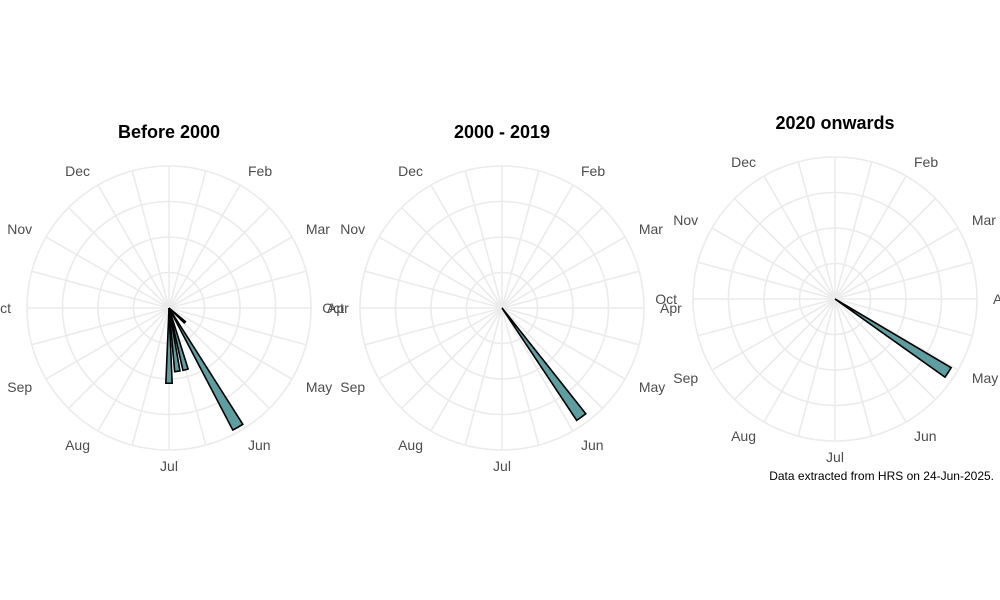 This screenshot has width=1000, height=600. I want to click on panel-title: 2000 - 2019, so click(502, 132).